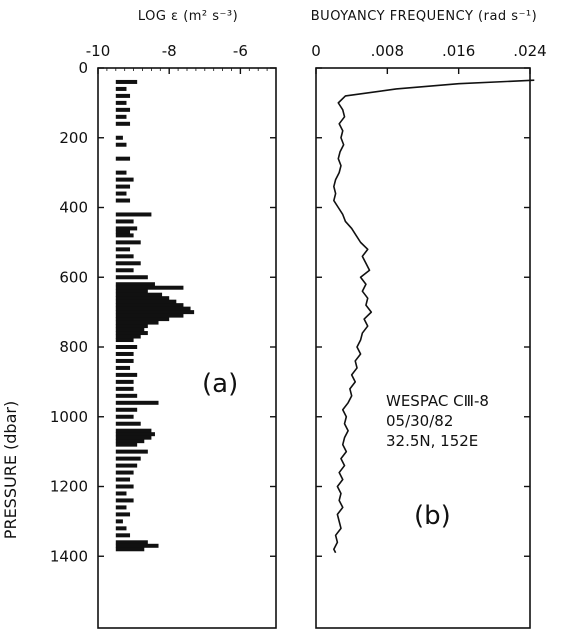  What do you see at coordinates (240, 51) in the screenshot?
I see `panel-a-x-tick-label: -6` at bounding box center [240, 51].